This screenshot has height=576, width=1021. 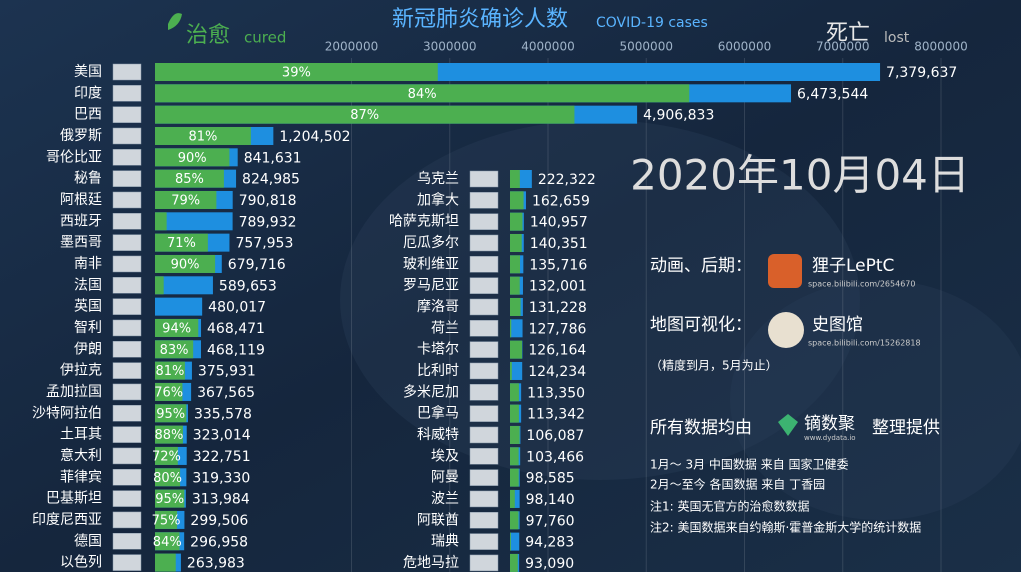 What do you see at coordinates (422, 94) in the screenshot?
I see `cured-label: 84%` at bounding box center [422, 94].